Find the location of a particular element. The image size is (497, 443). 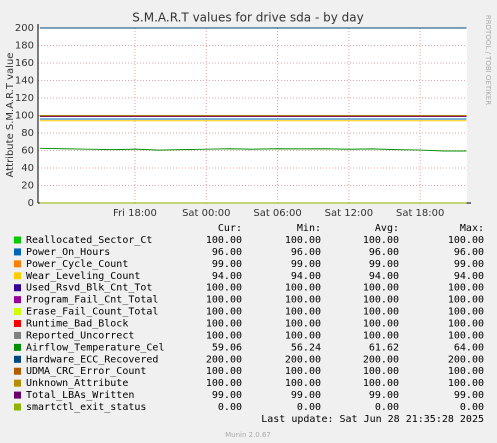

legend-stat: 59.06 is located at coordinates (227, 347).